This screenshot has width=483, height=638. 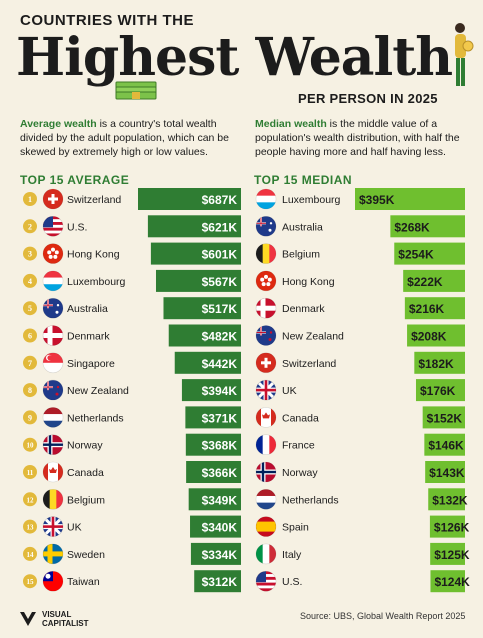 I want to click on median-row: Spain $126K, so click(x=362, y=526).